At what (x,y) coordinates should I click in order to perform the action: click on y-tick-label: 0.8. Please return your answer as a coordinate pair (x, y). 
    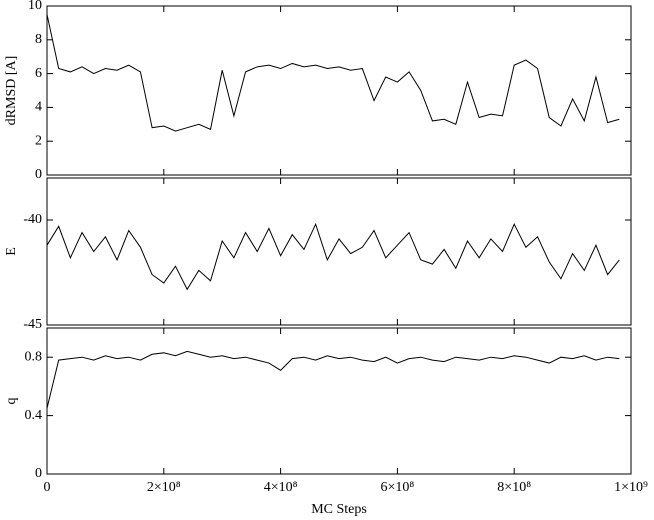
    Looking at the image, I should click on (34, 356).